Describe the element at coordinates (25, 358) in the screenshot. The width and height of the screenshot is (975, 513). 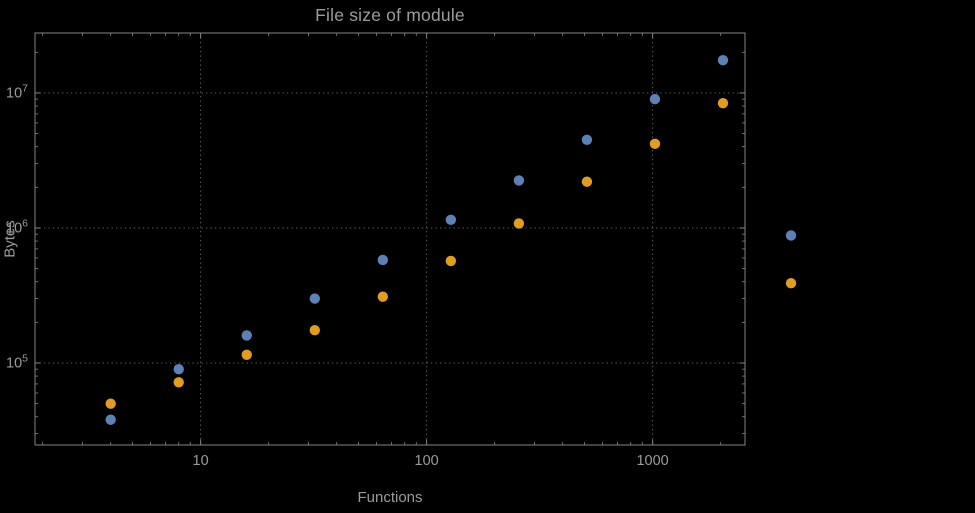
I see `y-tick-exponent: 5` at that location.